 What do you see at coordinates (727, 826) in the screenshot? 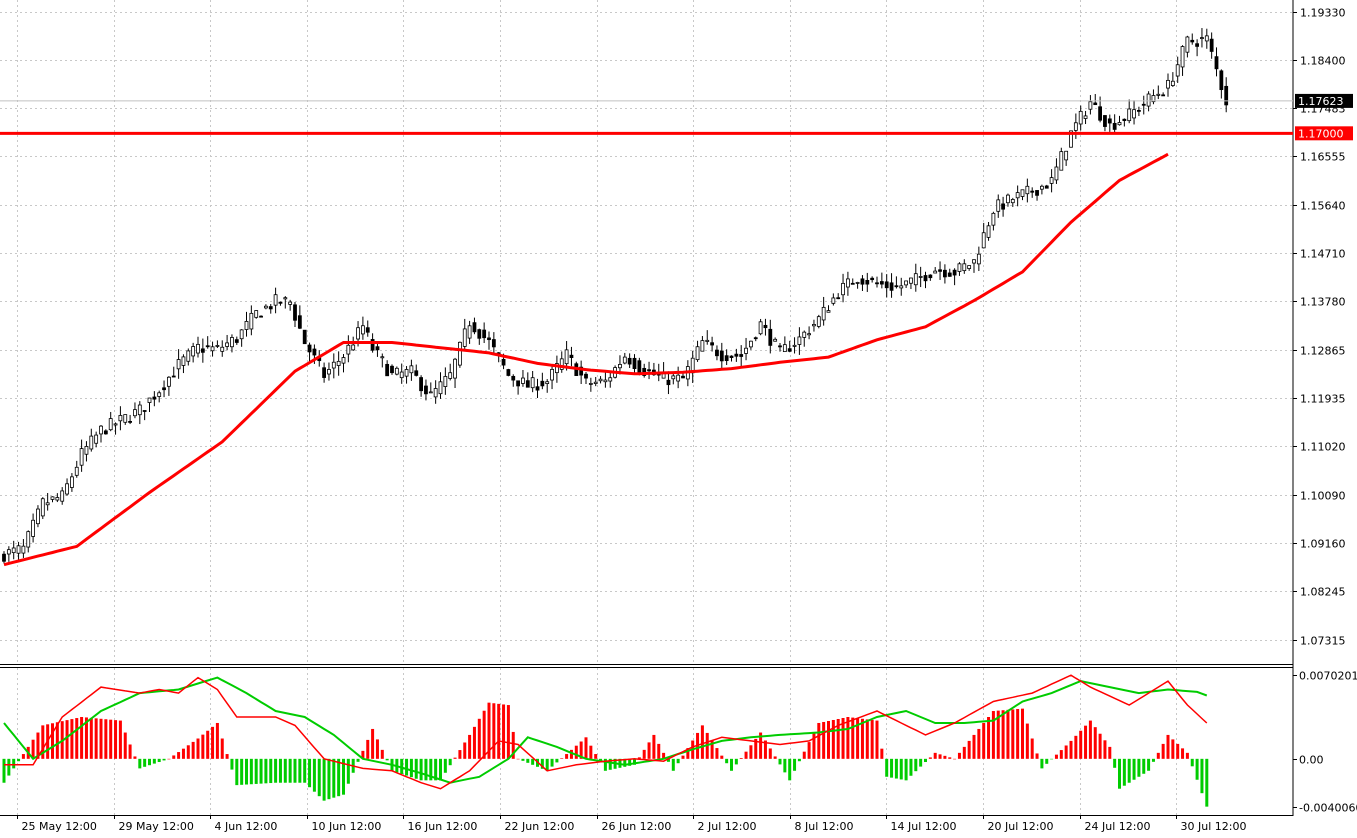
I see `x-tick-label: 2 Jul 12:00` at bounding box center [727, 826].